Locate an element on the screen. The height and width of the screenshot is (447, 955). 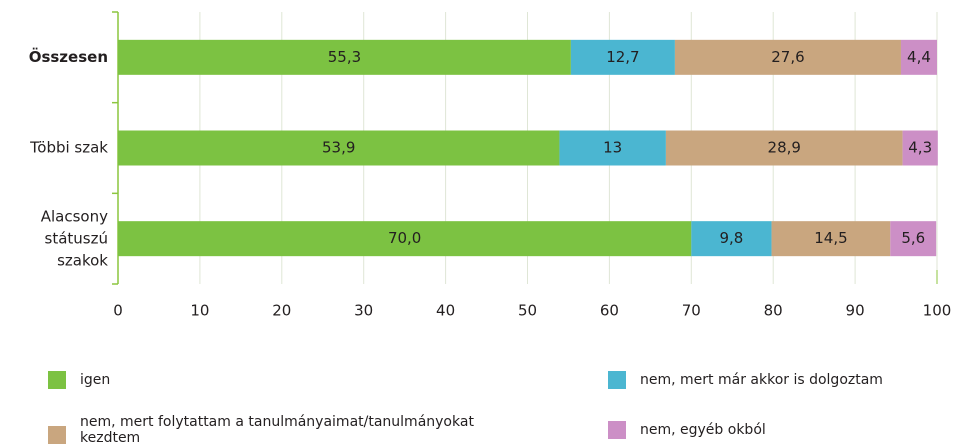
legend-item: igen is located at coordinates (263, 380).